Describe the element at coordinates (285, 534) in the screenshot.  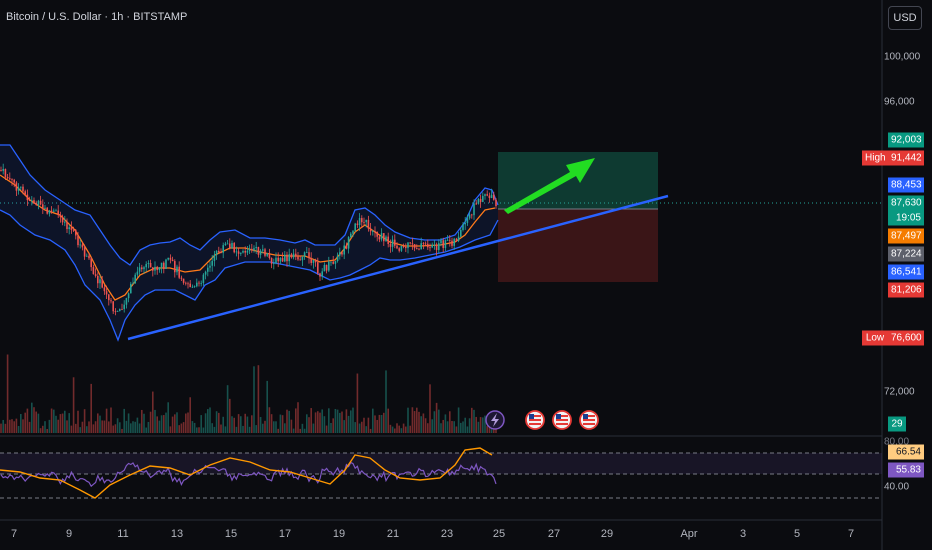
I see `time-tick: 17` at that location.